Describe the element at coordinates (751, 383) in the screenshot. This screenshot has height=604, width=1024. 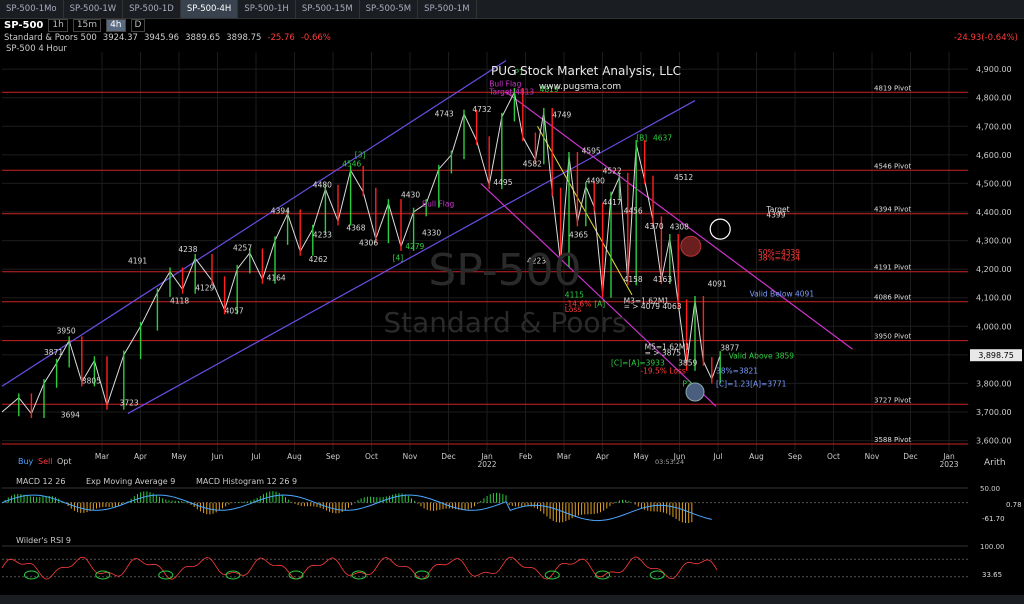
I see `wave-annotation: [C]=1.23[A]=3771` at that location.